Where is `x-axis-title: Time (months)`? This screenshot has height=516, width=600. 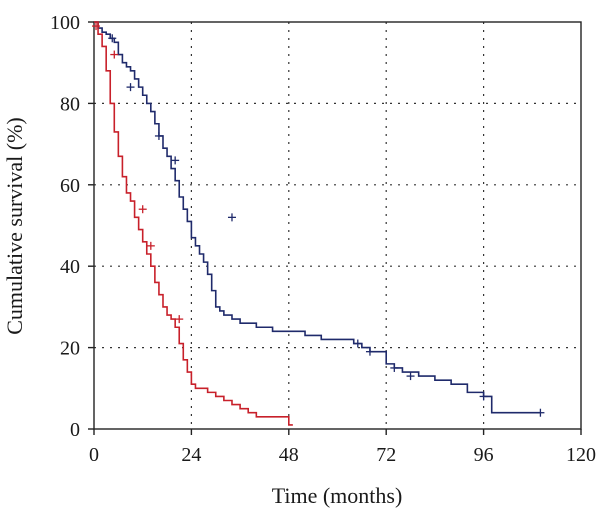
x-axis-title: Time (months) is located at coordinates (337, 495).